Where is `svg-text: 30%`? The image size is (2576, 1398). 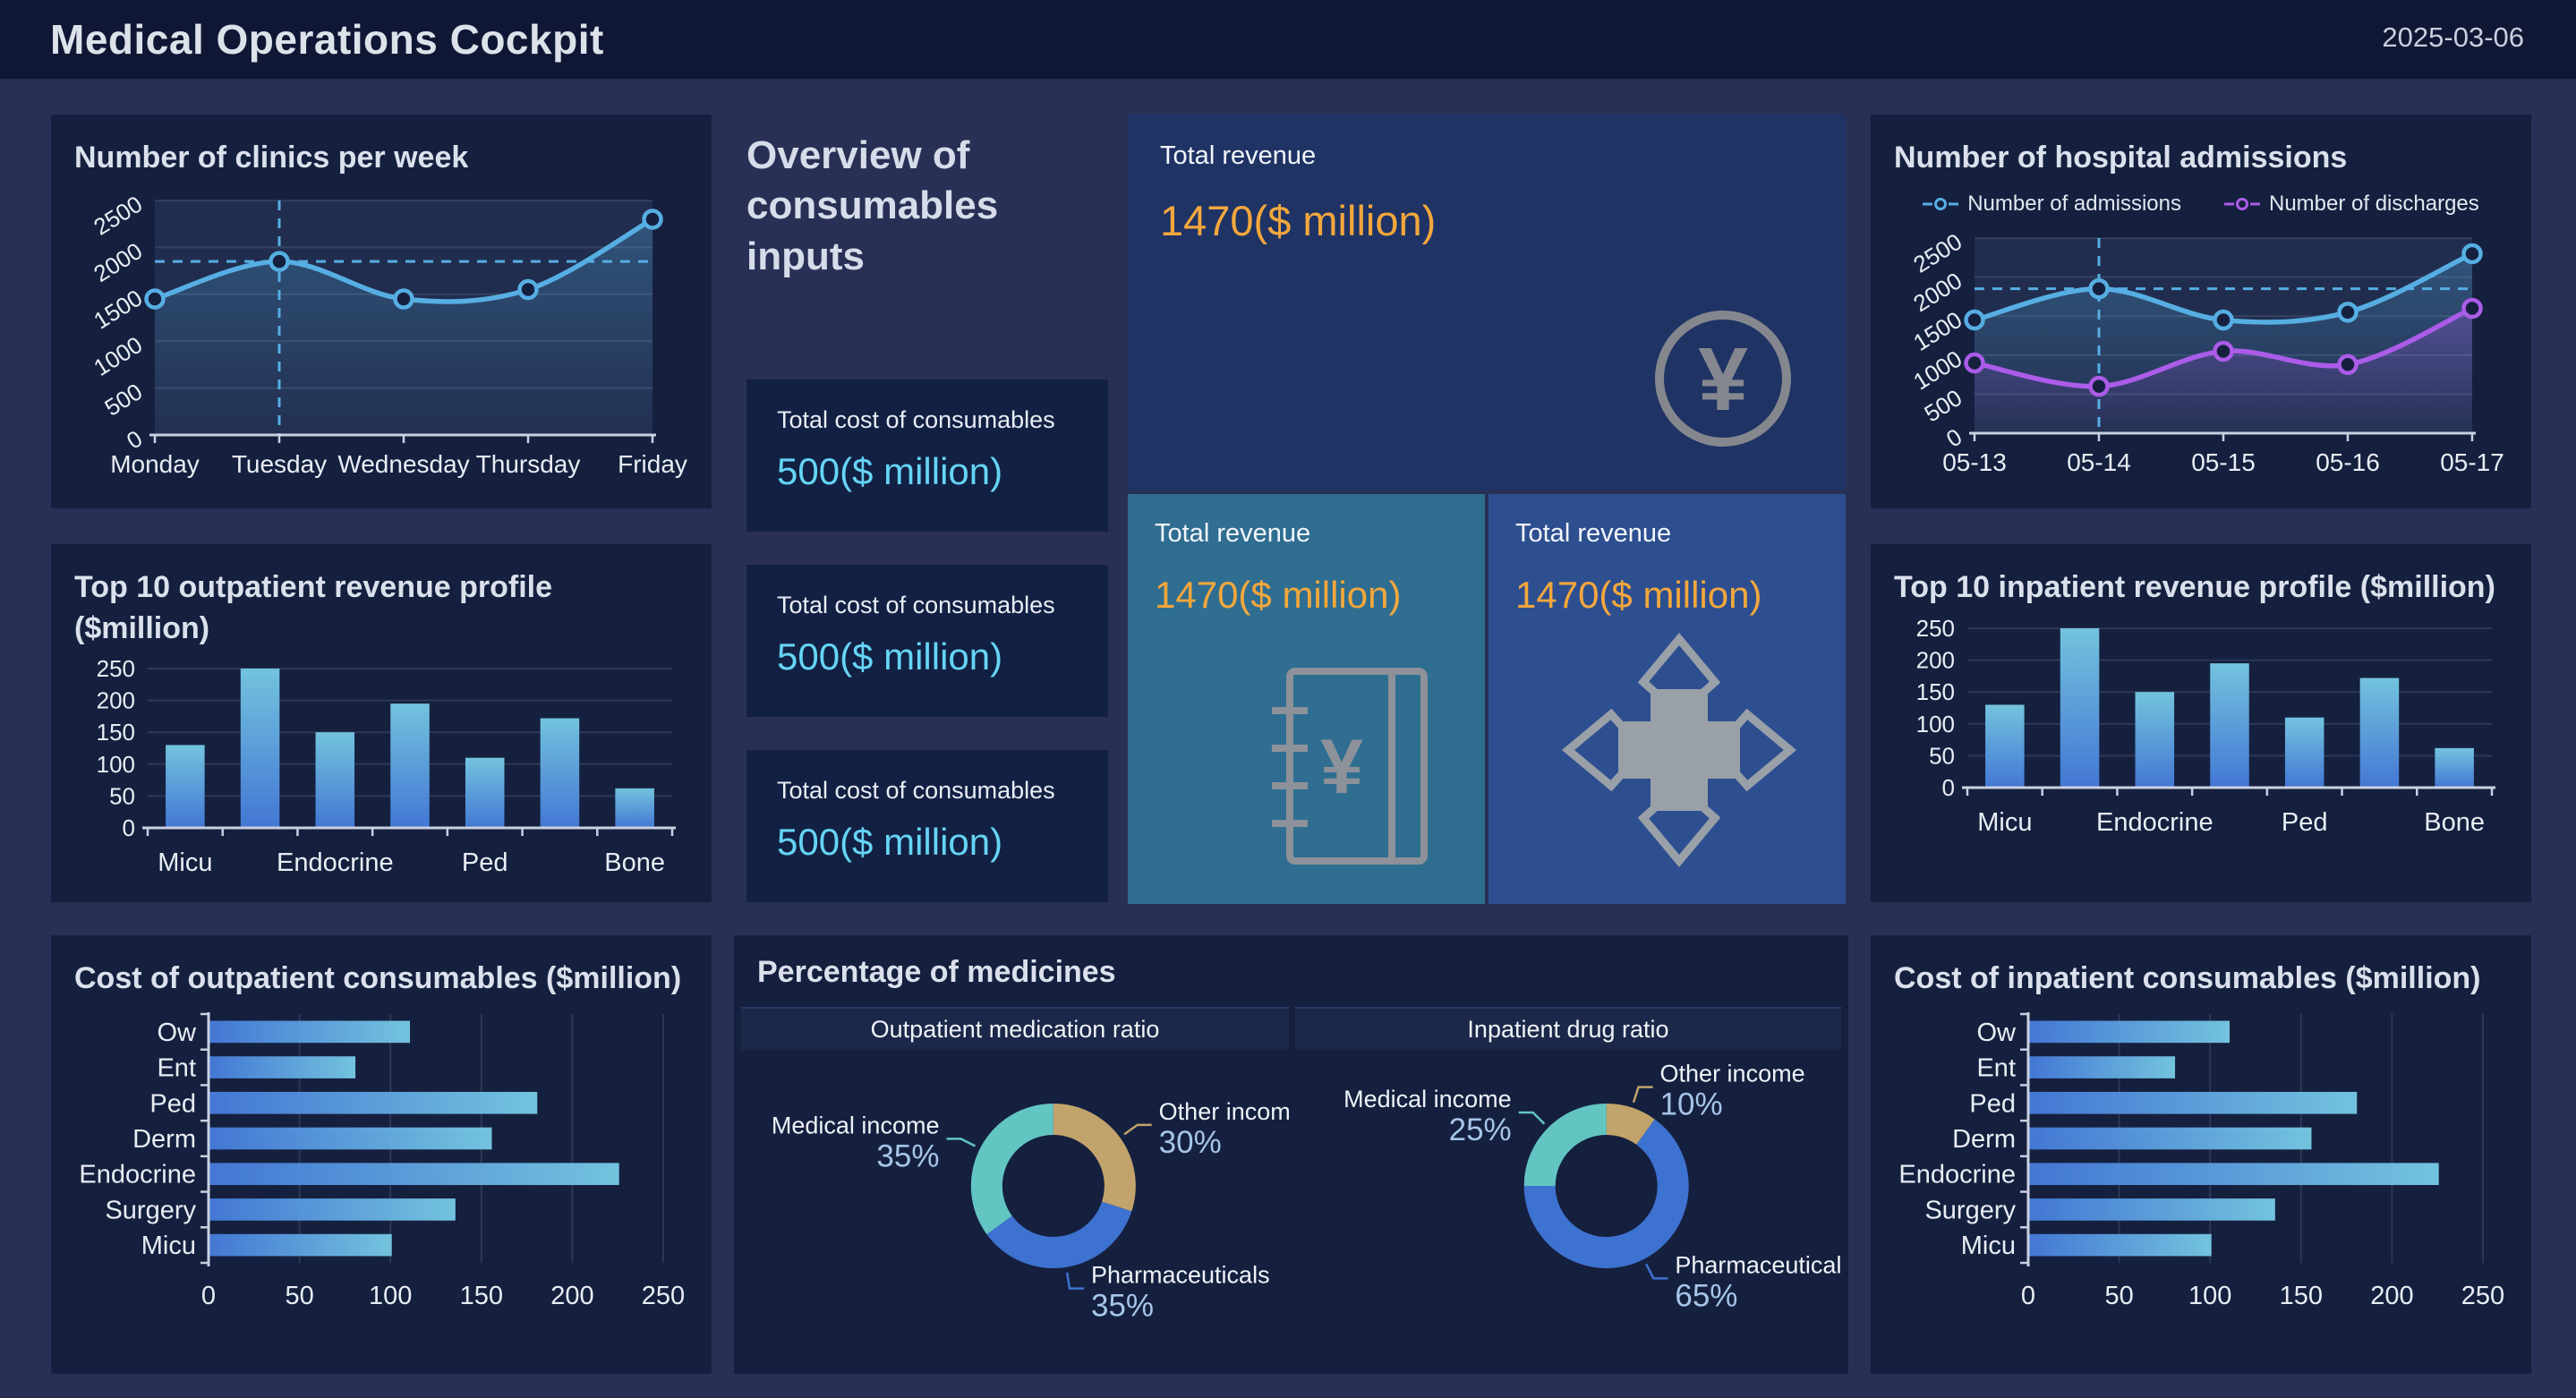
svg-text: 30% is located at coordinates (1190, 1142).